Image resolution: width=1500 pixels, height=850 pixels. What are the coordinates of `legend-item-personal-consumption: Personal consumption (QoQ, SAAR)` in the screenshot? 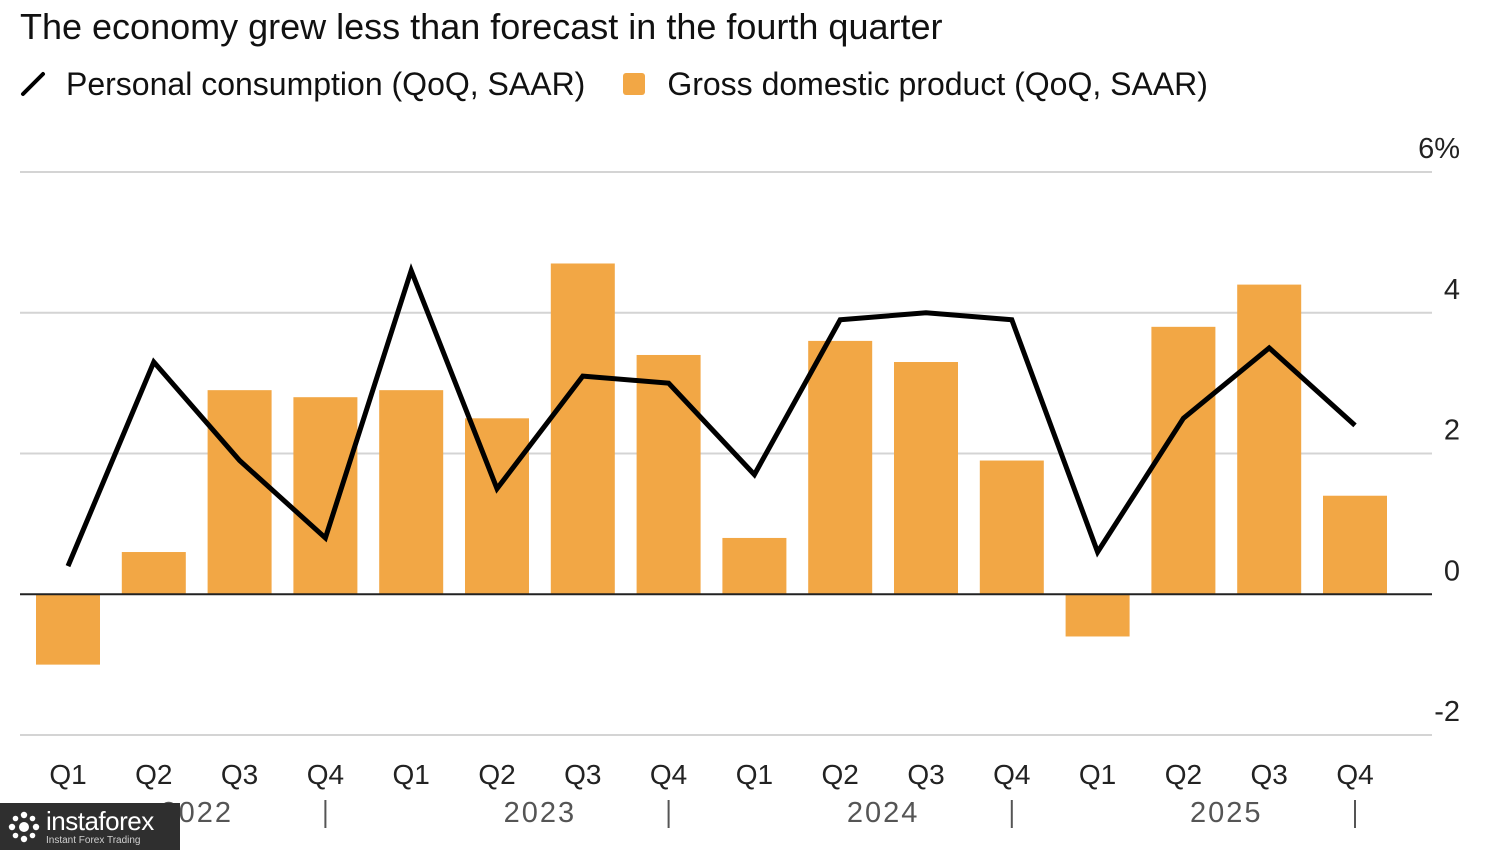 It's located at (302, 84).